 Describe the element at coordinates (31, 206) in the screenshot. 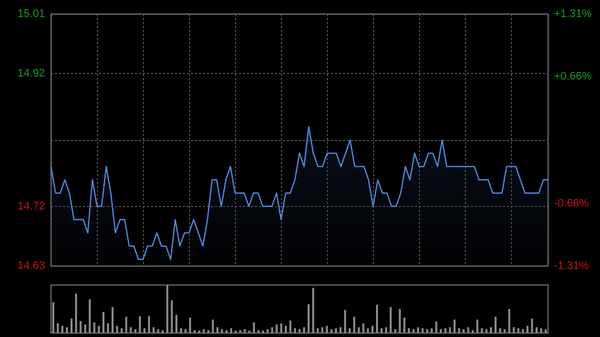

I see `y-tick-label: 14.72` at that location.